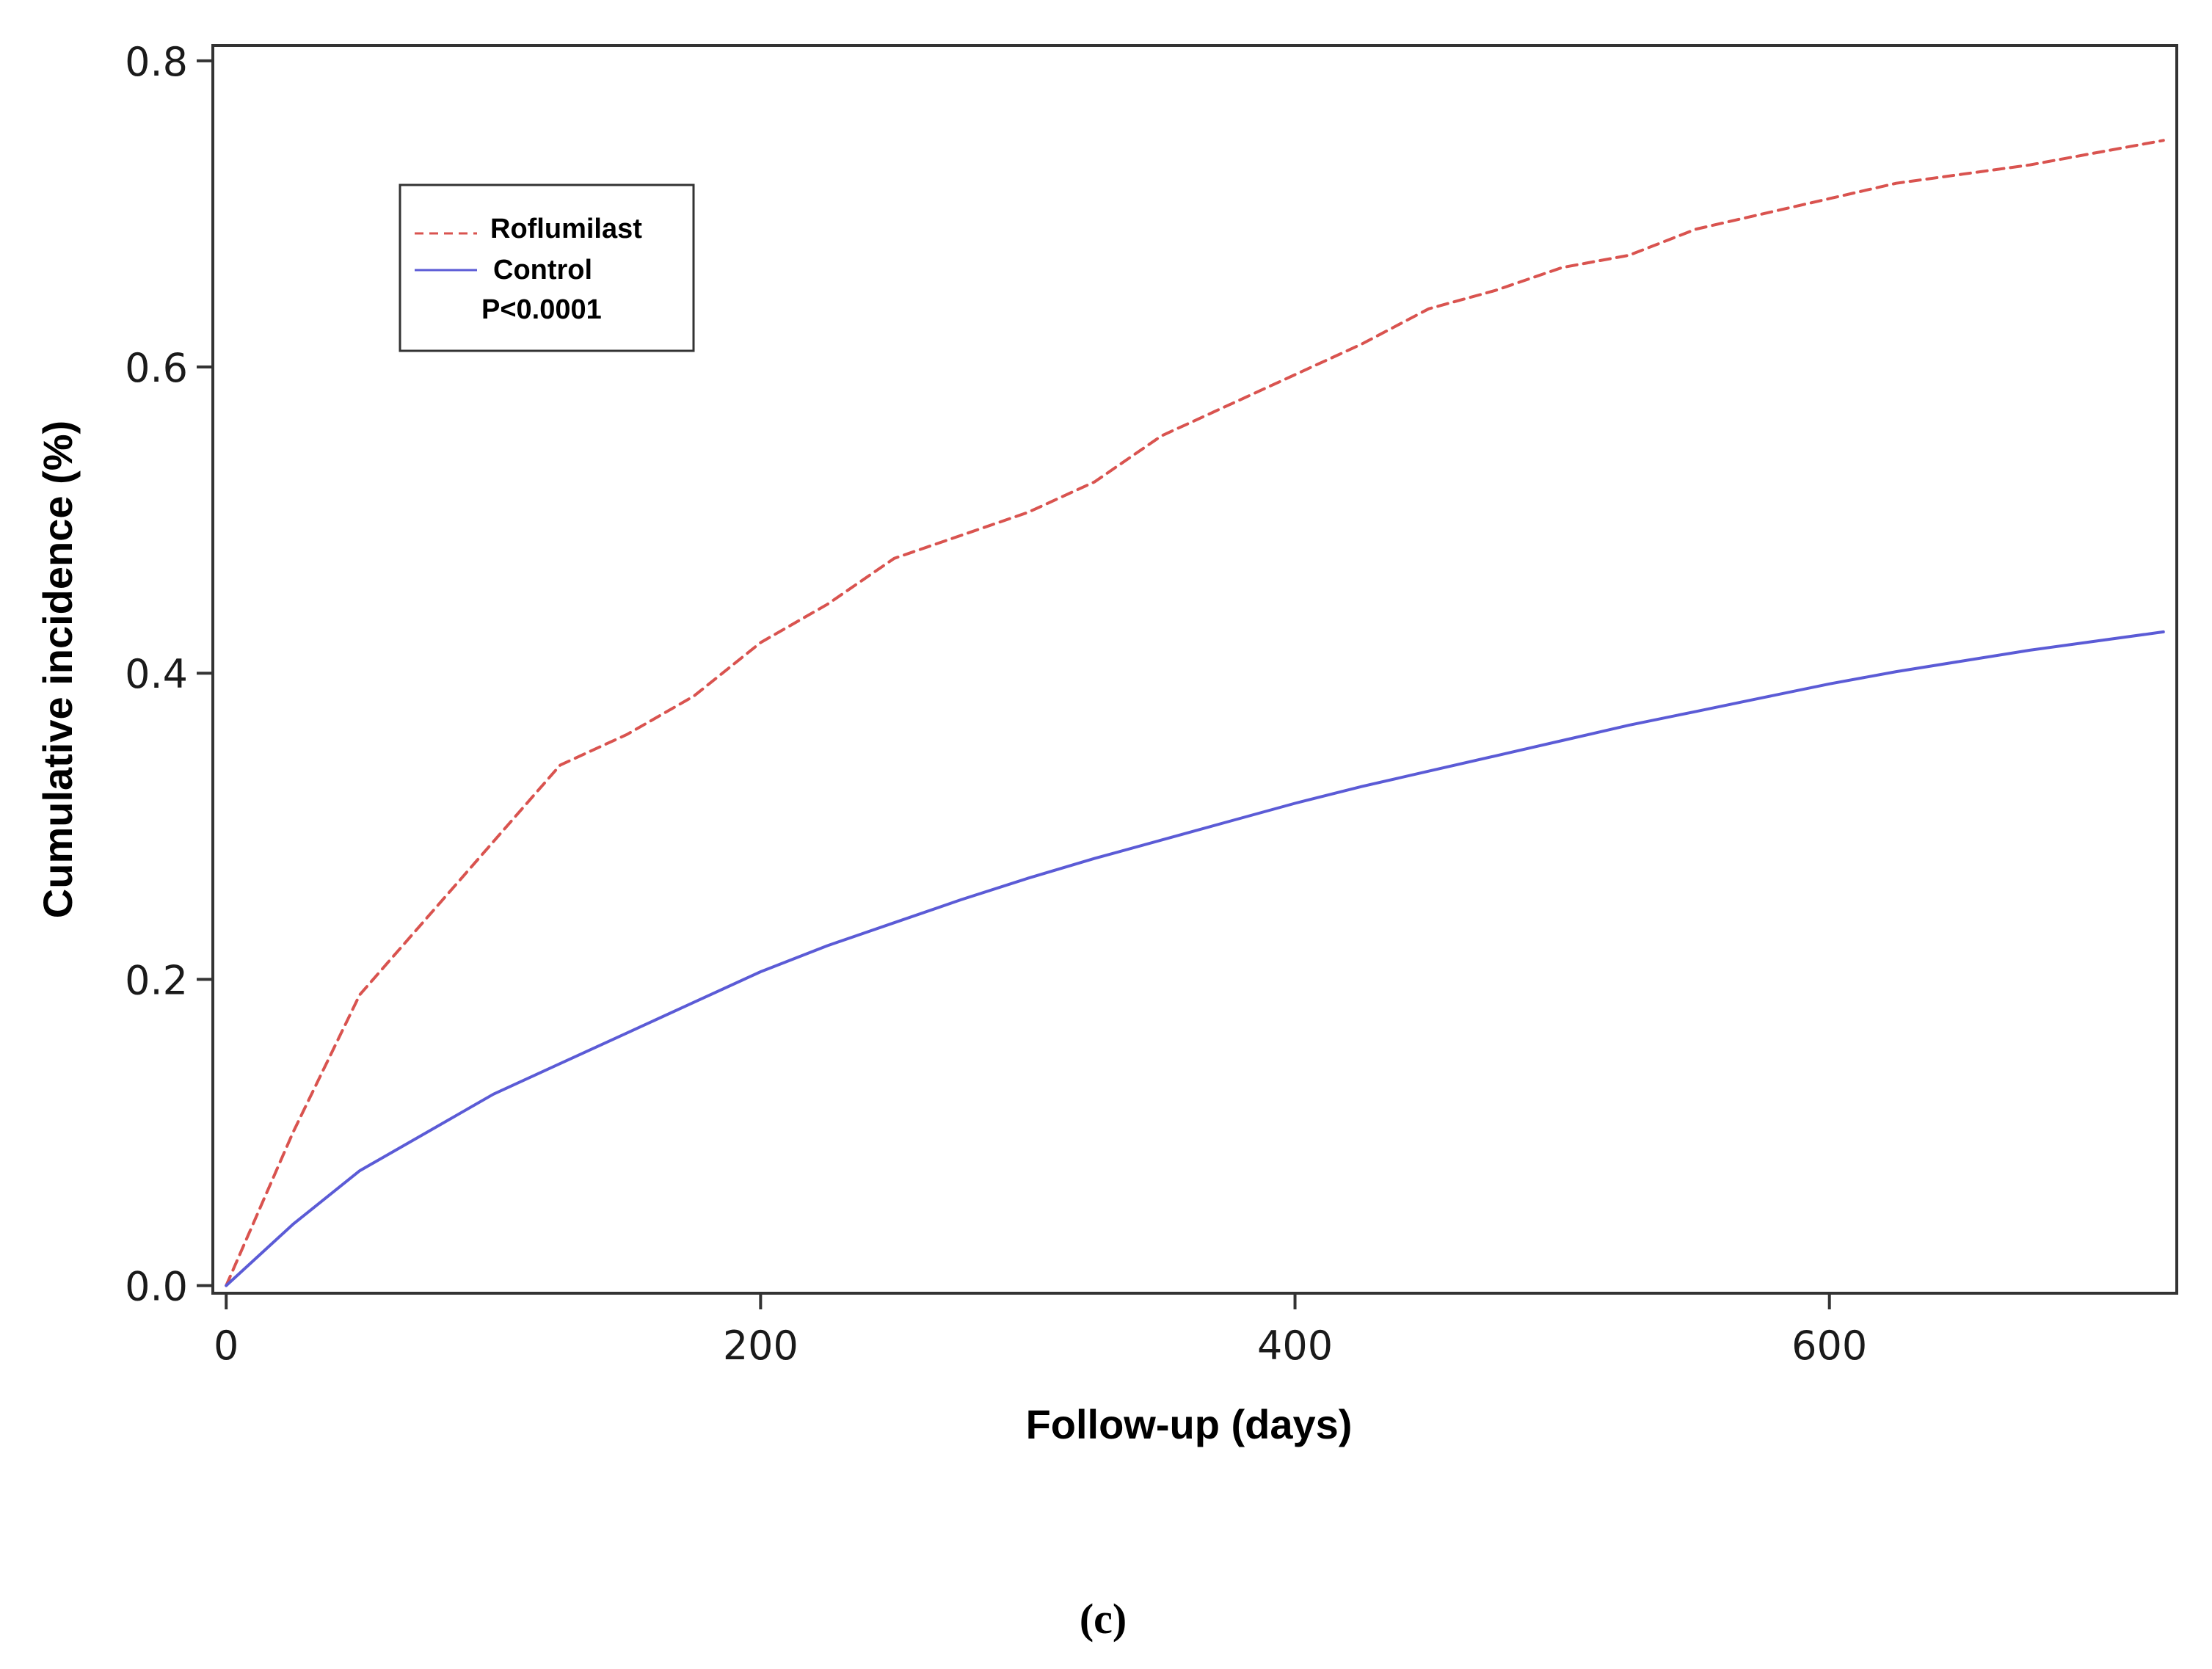  Describe the element at coordinates (542, 270) in the screenshot. I see `legend-label-control: Control` at that location.